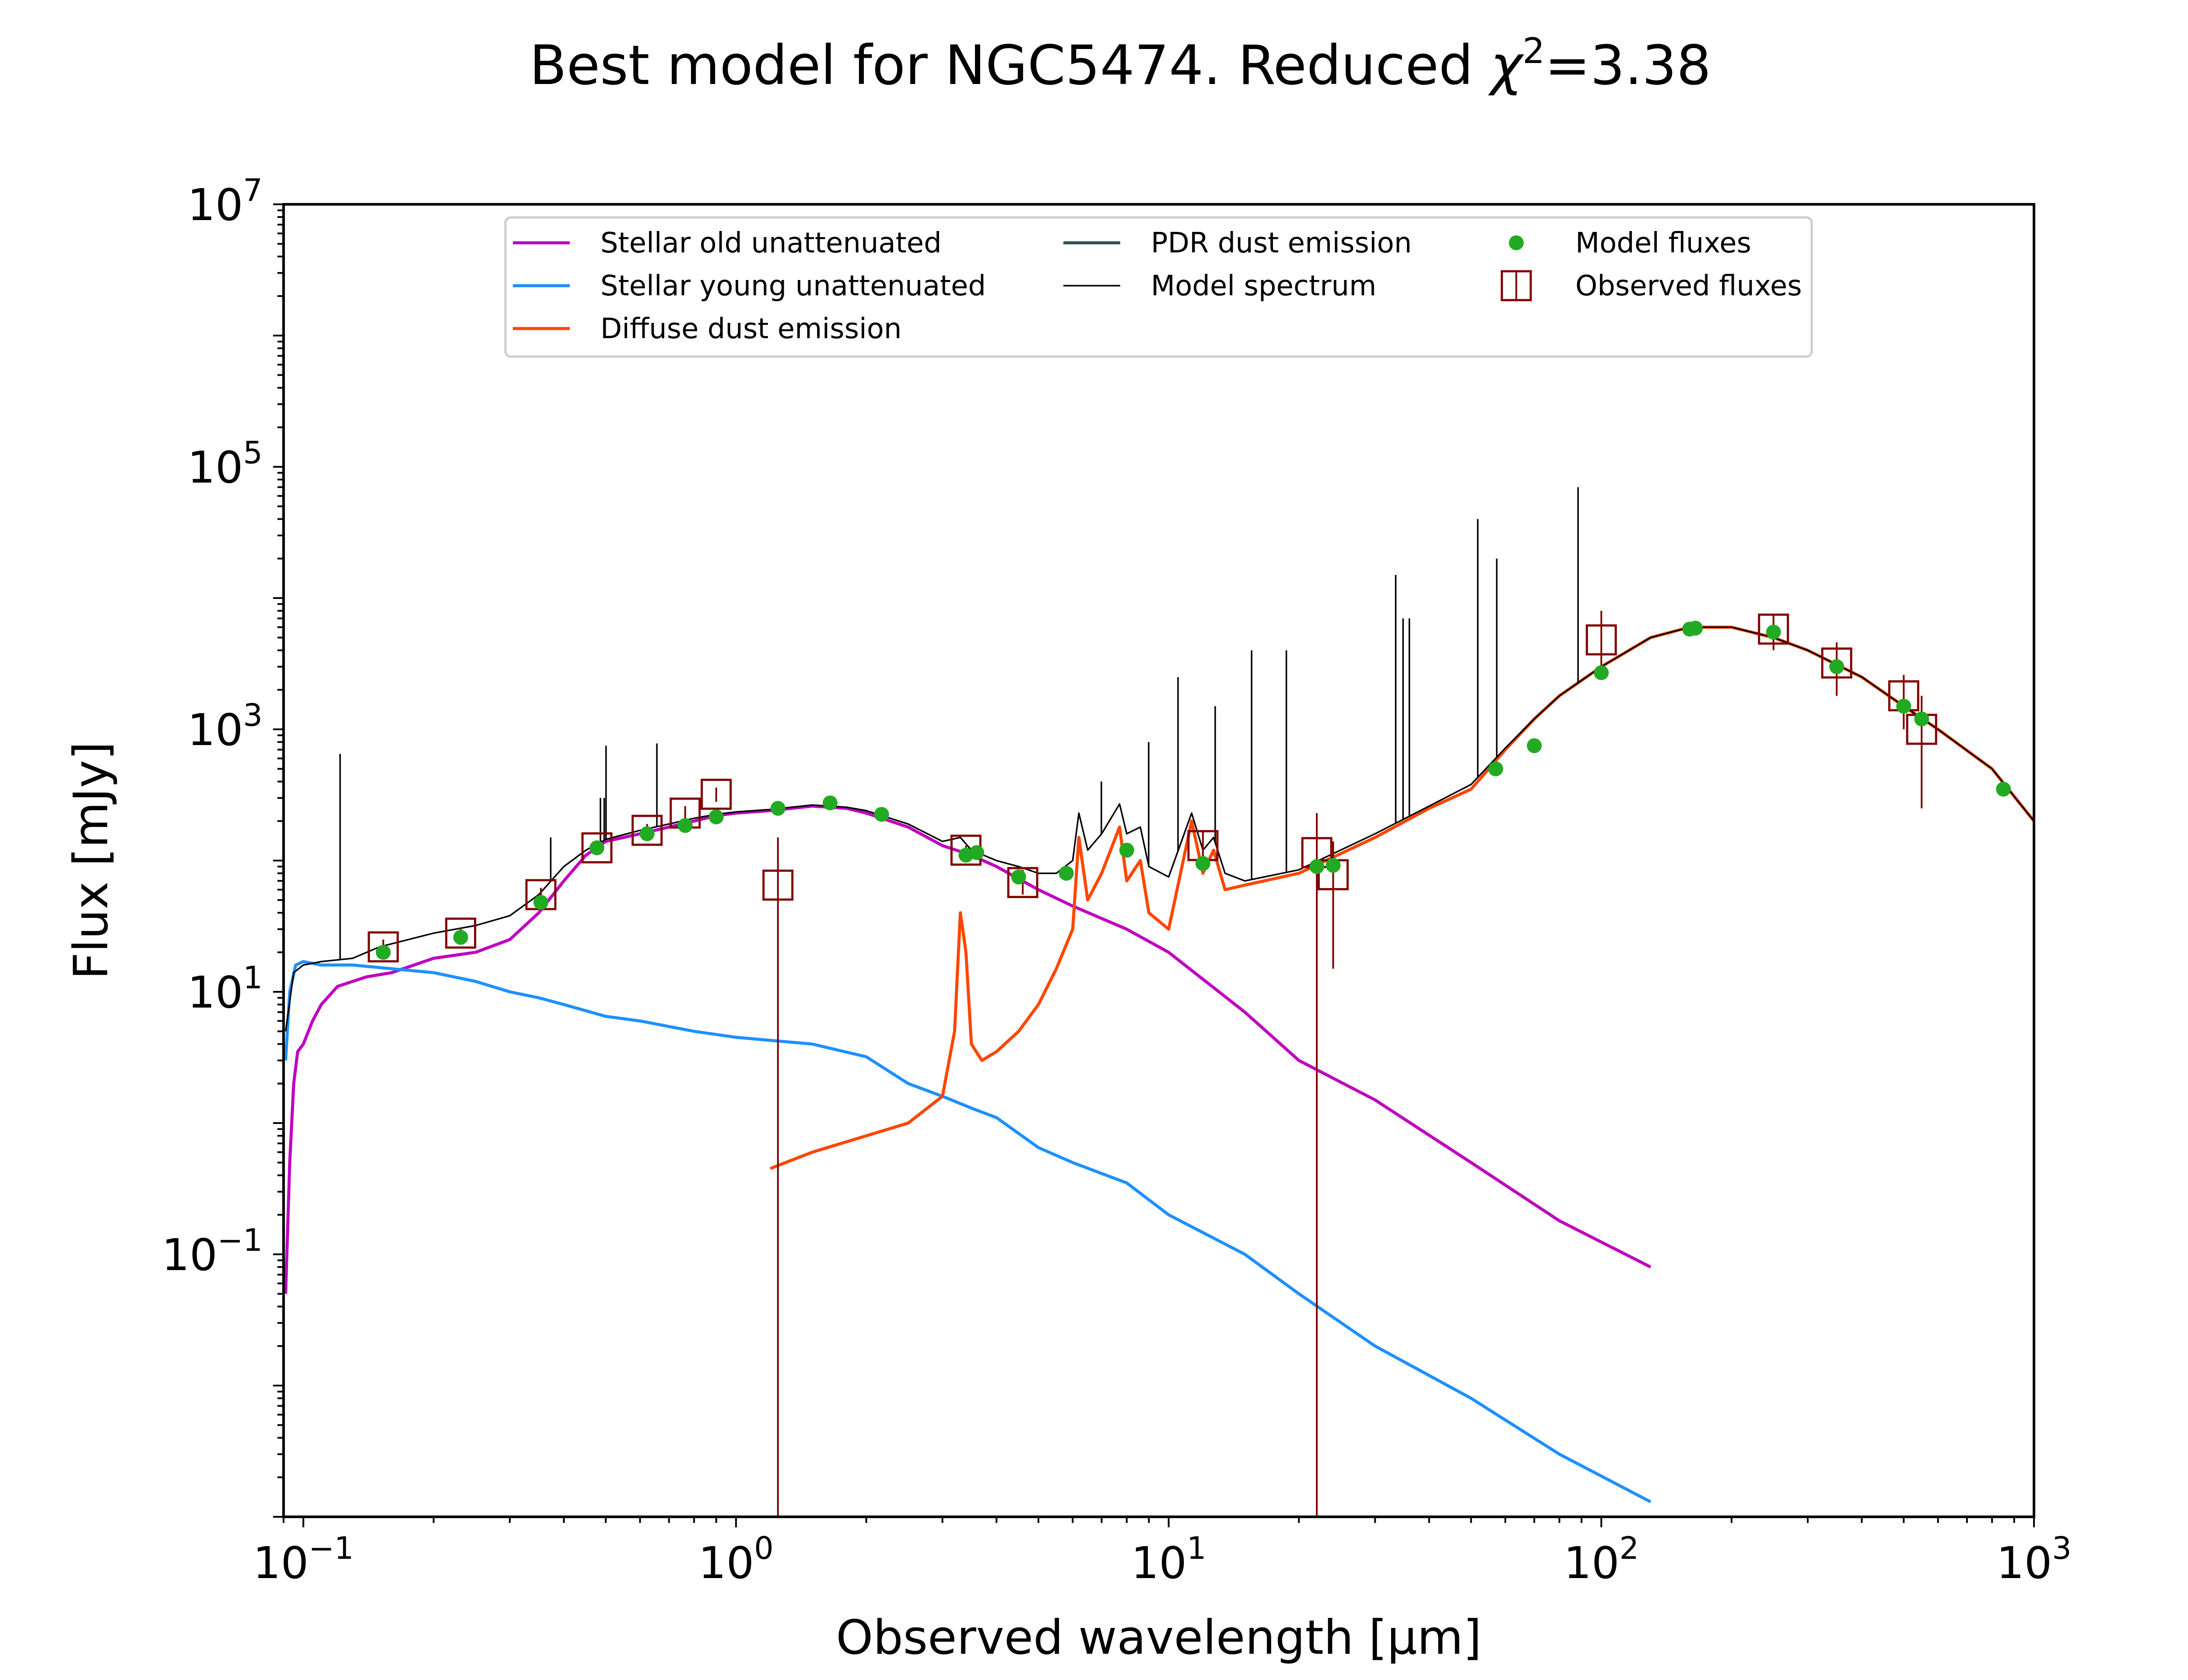 The image size is (2188, 1680). I want to click on tick-label: 10⁷, so click(225, 201).